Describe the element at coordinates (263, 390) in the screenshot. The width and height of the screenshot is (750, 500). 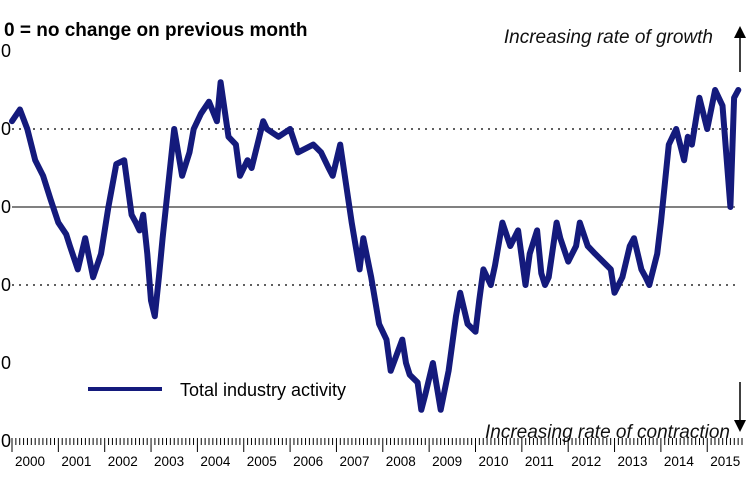
I see `legend-label: Total industry activity` at that location.